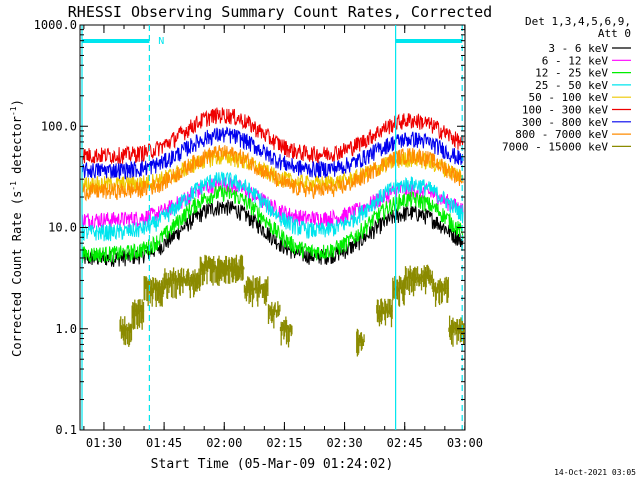 The height and width of the screenshot is (480, 640). What do you see at coordinates (55, 25) in the screenshot?
I see `y-tick-label: 1000.0` at bounding box center [55, 25].